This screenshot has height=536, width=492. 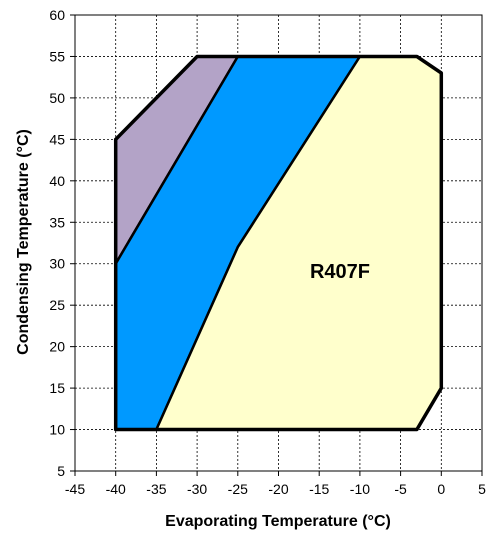 What do you see at coordinates (400, 489) in the screenshot?
I see `x-tick-label: -5` at bounding box center [400, 489].